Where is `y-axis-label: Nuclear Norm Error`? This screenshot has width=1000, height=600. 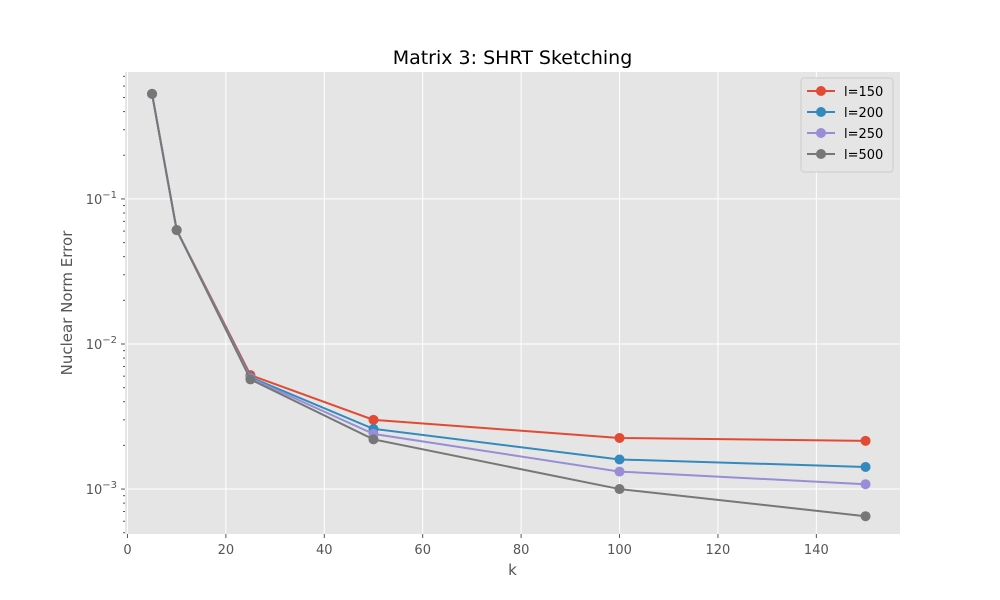 y-axis-label: Nuclear Norm Error is located at coordinates (67, 303).